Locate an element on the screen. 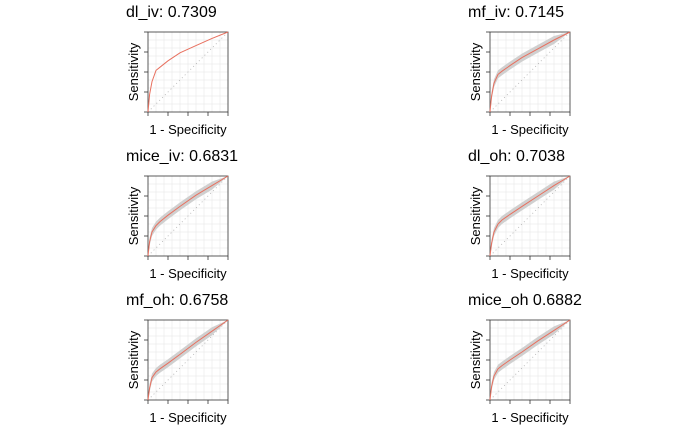  panel-title: dl_oh: 0.7038 is located at coordinates (516, 156).